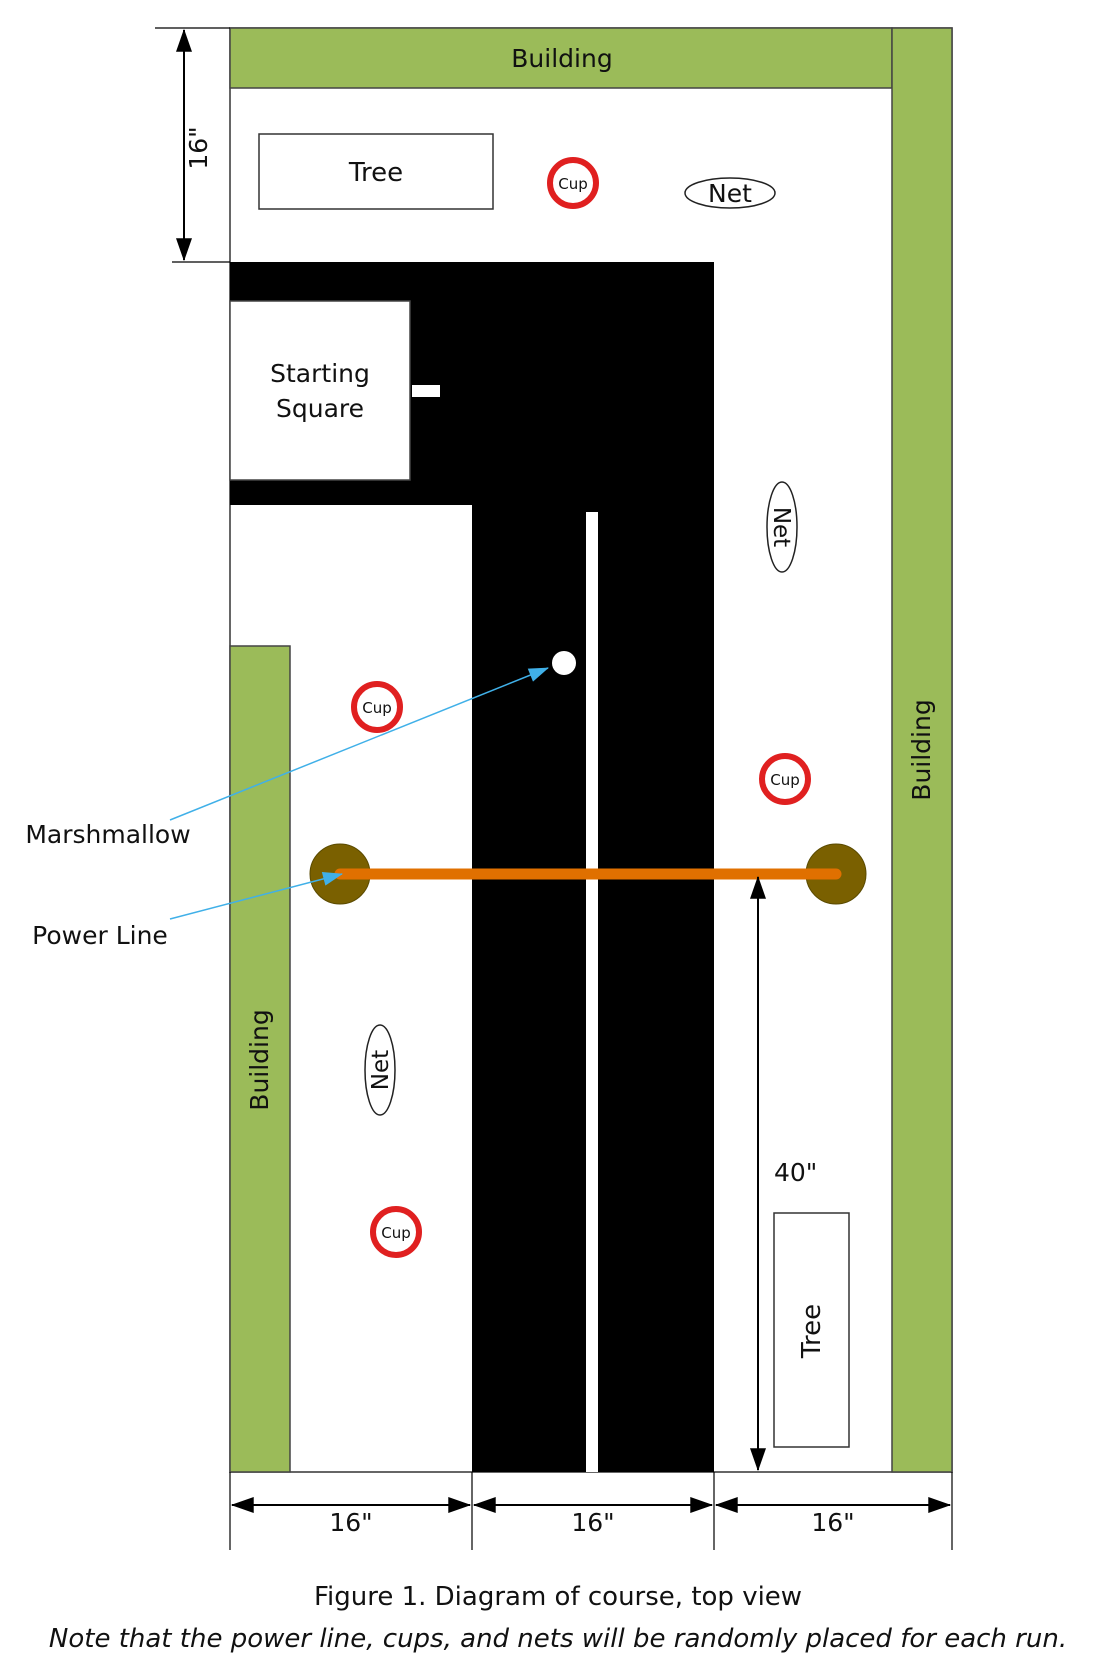 This screenshot has height=1677, width=1116. I want to click on dim-bottom-right-label: 16", so click(832, 1522).